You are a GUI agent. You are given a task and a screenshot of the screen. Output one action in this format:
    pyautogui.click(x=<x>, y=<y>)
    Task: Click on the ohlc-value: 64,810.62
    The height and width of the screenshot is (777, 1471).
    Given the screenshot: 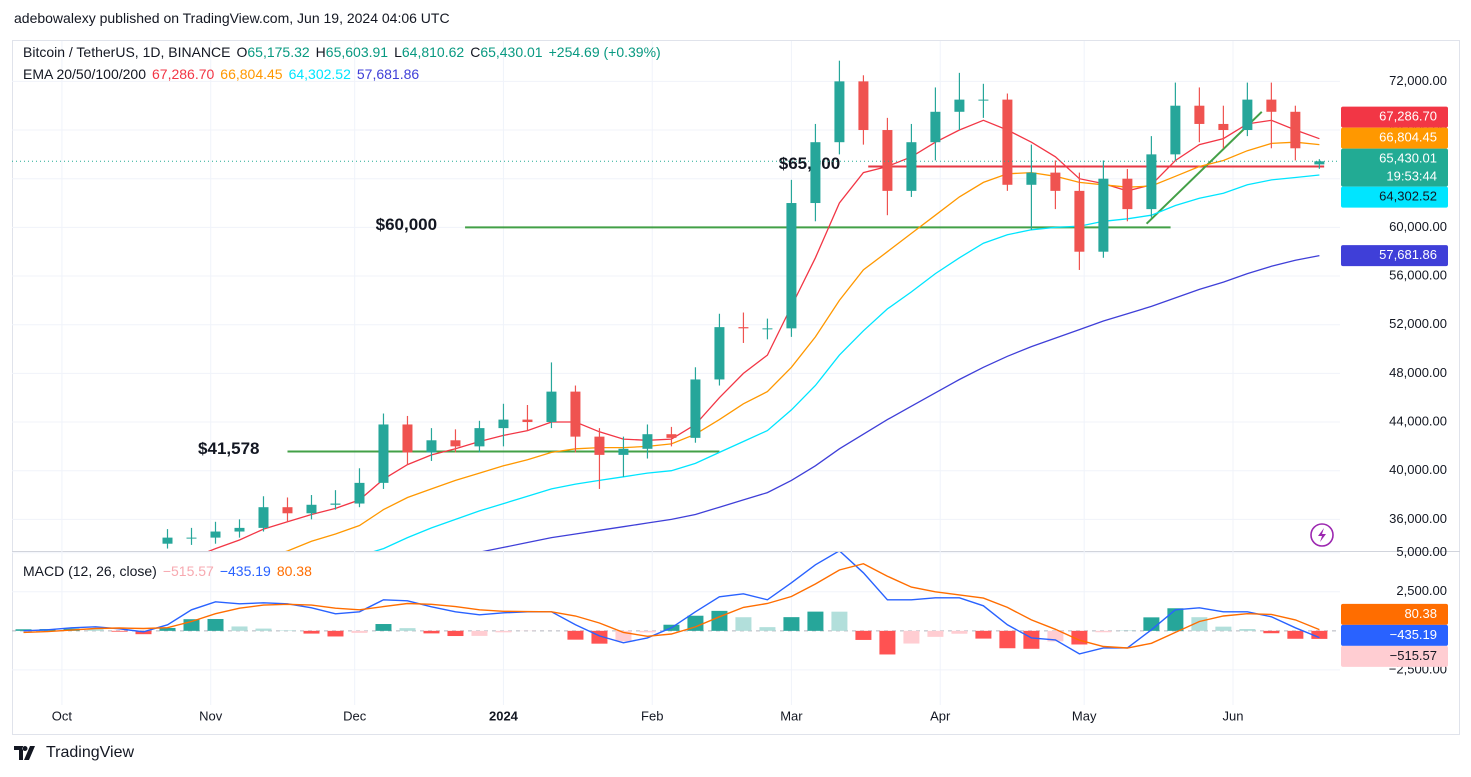 What is the action you would take?
    pyautogui.click(x=433, y=52)
    